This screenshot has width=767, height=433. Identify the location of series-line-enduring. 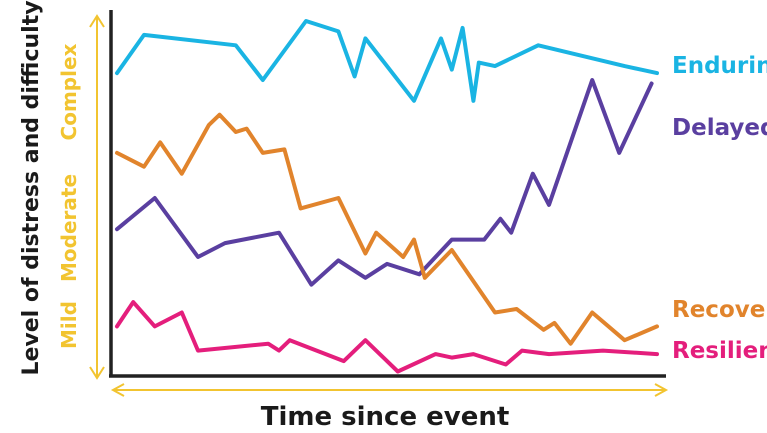
(387, 61).